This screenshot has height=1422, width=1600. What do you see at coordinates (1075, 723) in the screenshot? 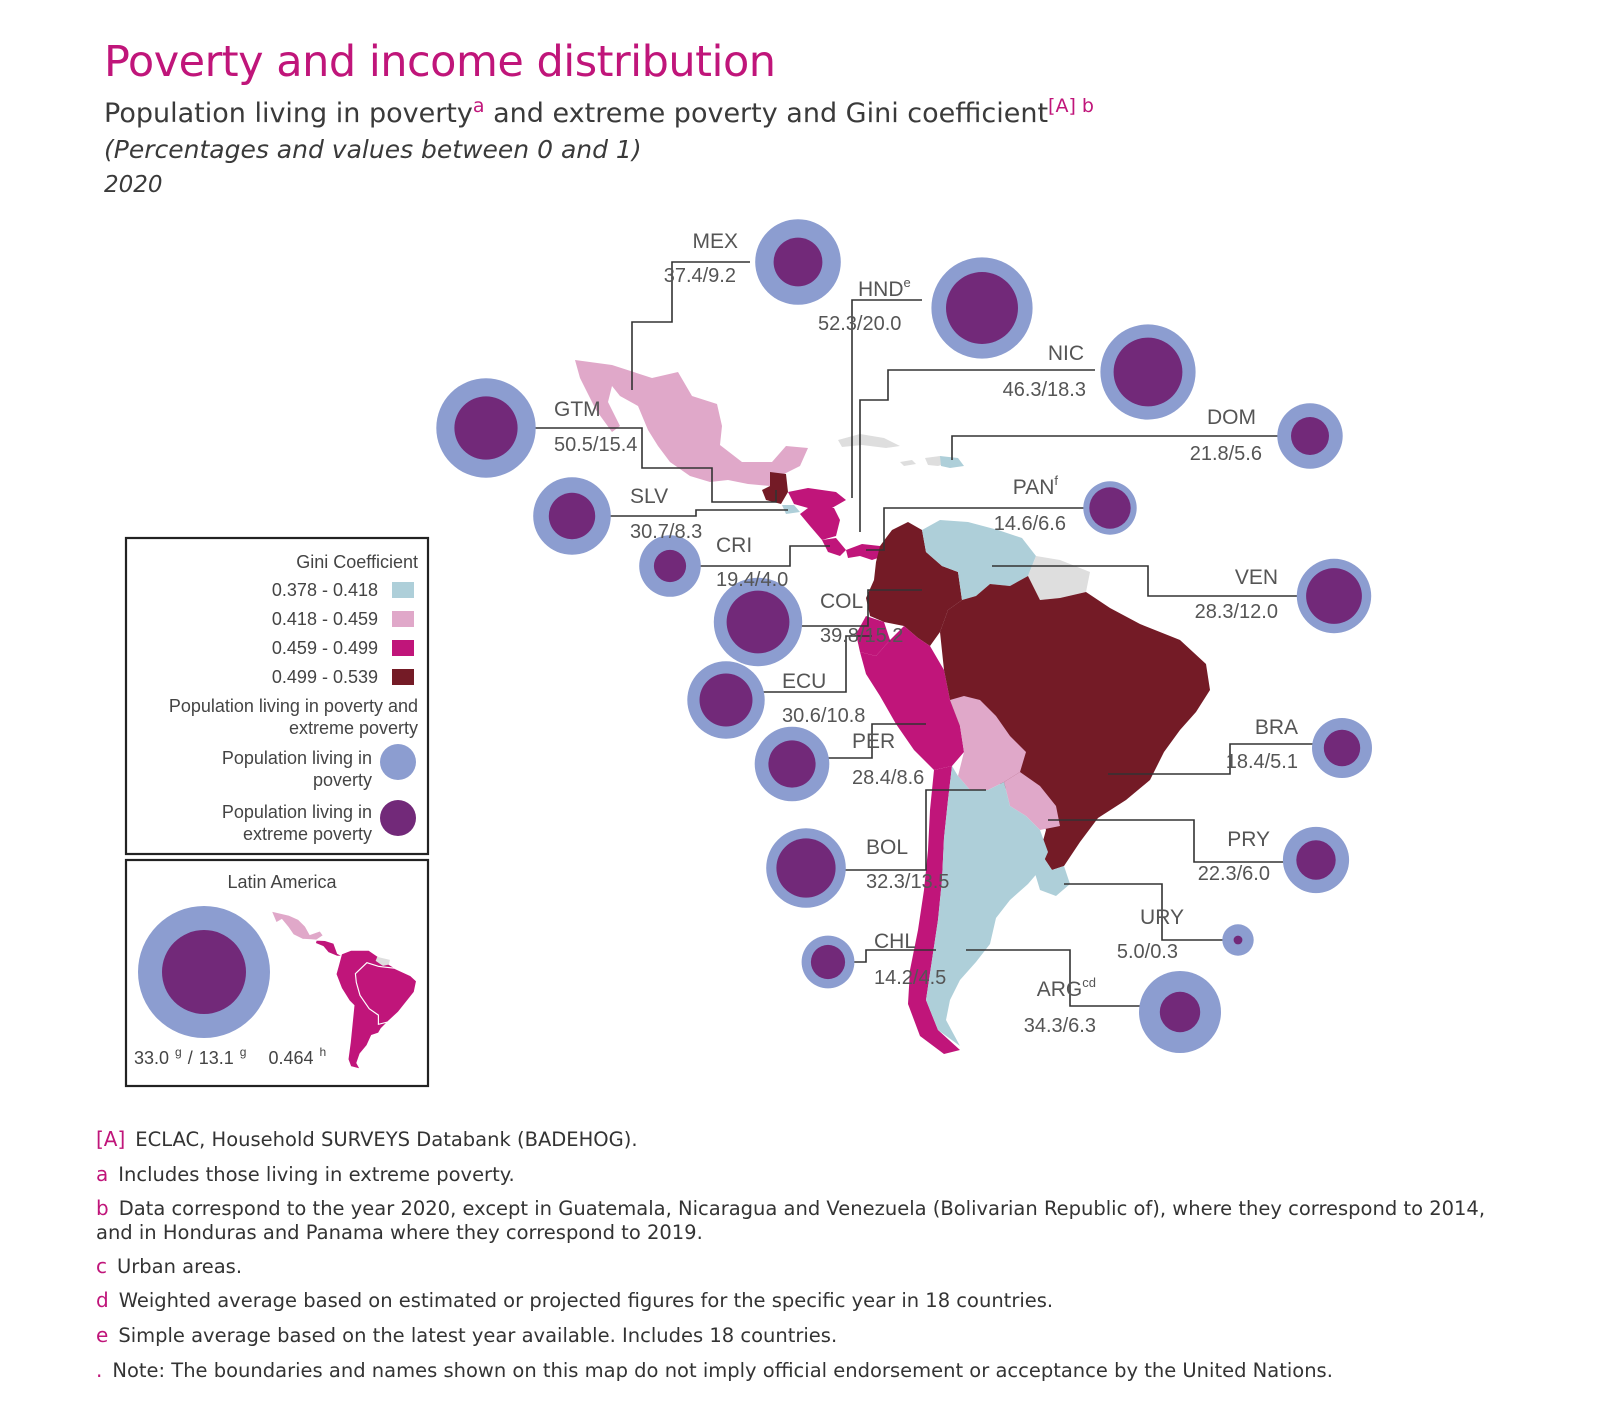
I see `brazil-shape` at bounding box center [1075, 723].